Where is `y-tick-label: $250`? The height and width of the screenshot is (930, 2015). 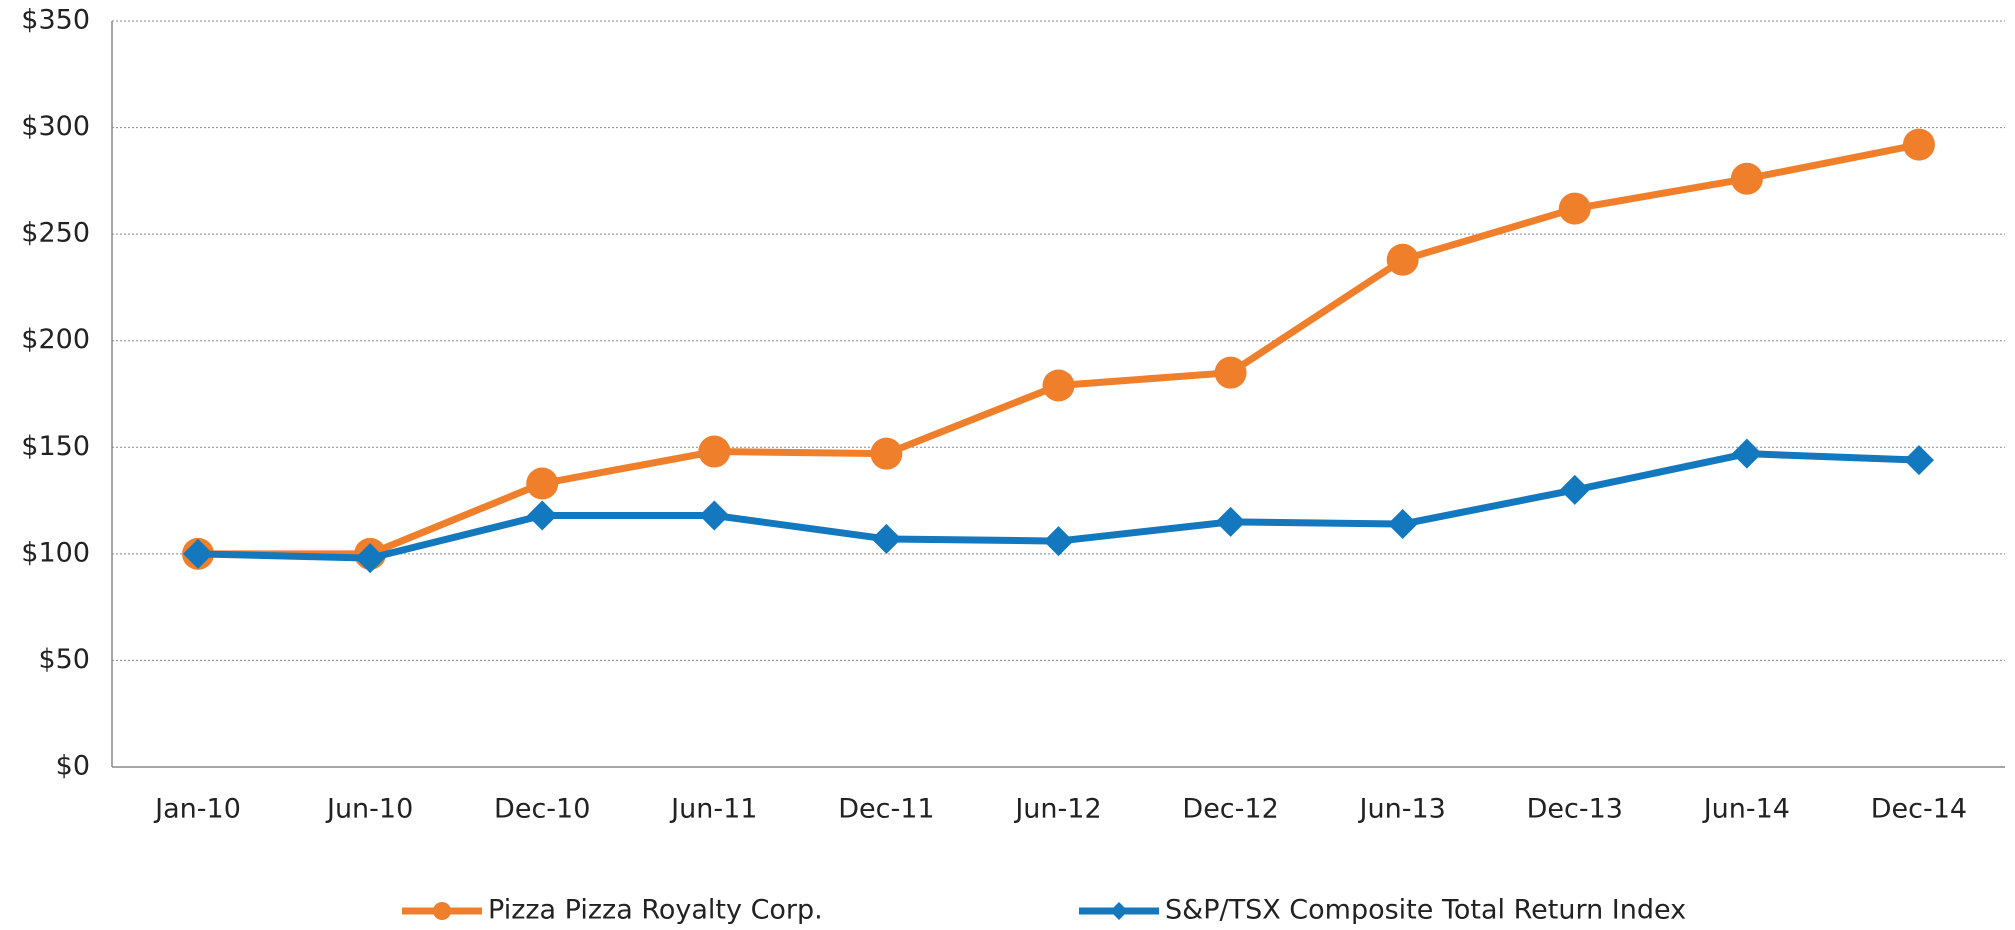
y-tick-label: $250 is located at coordinates (55, 233).